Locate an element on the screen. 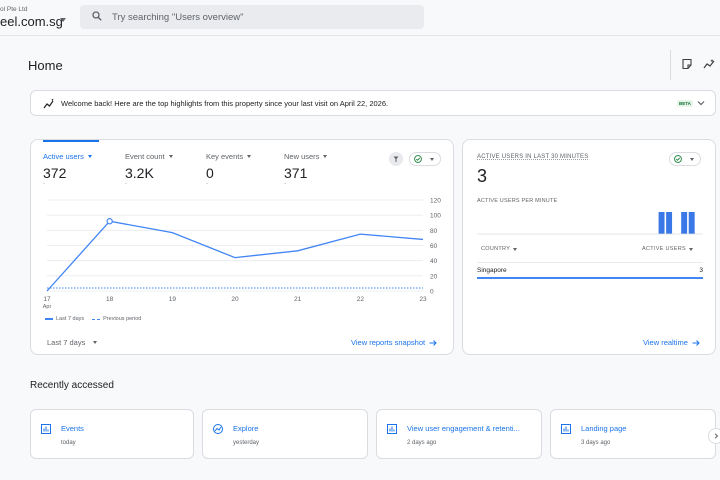  metric-value: 372 is located at coordinates (55, 173).